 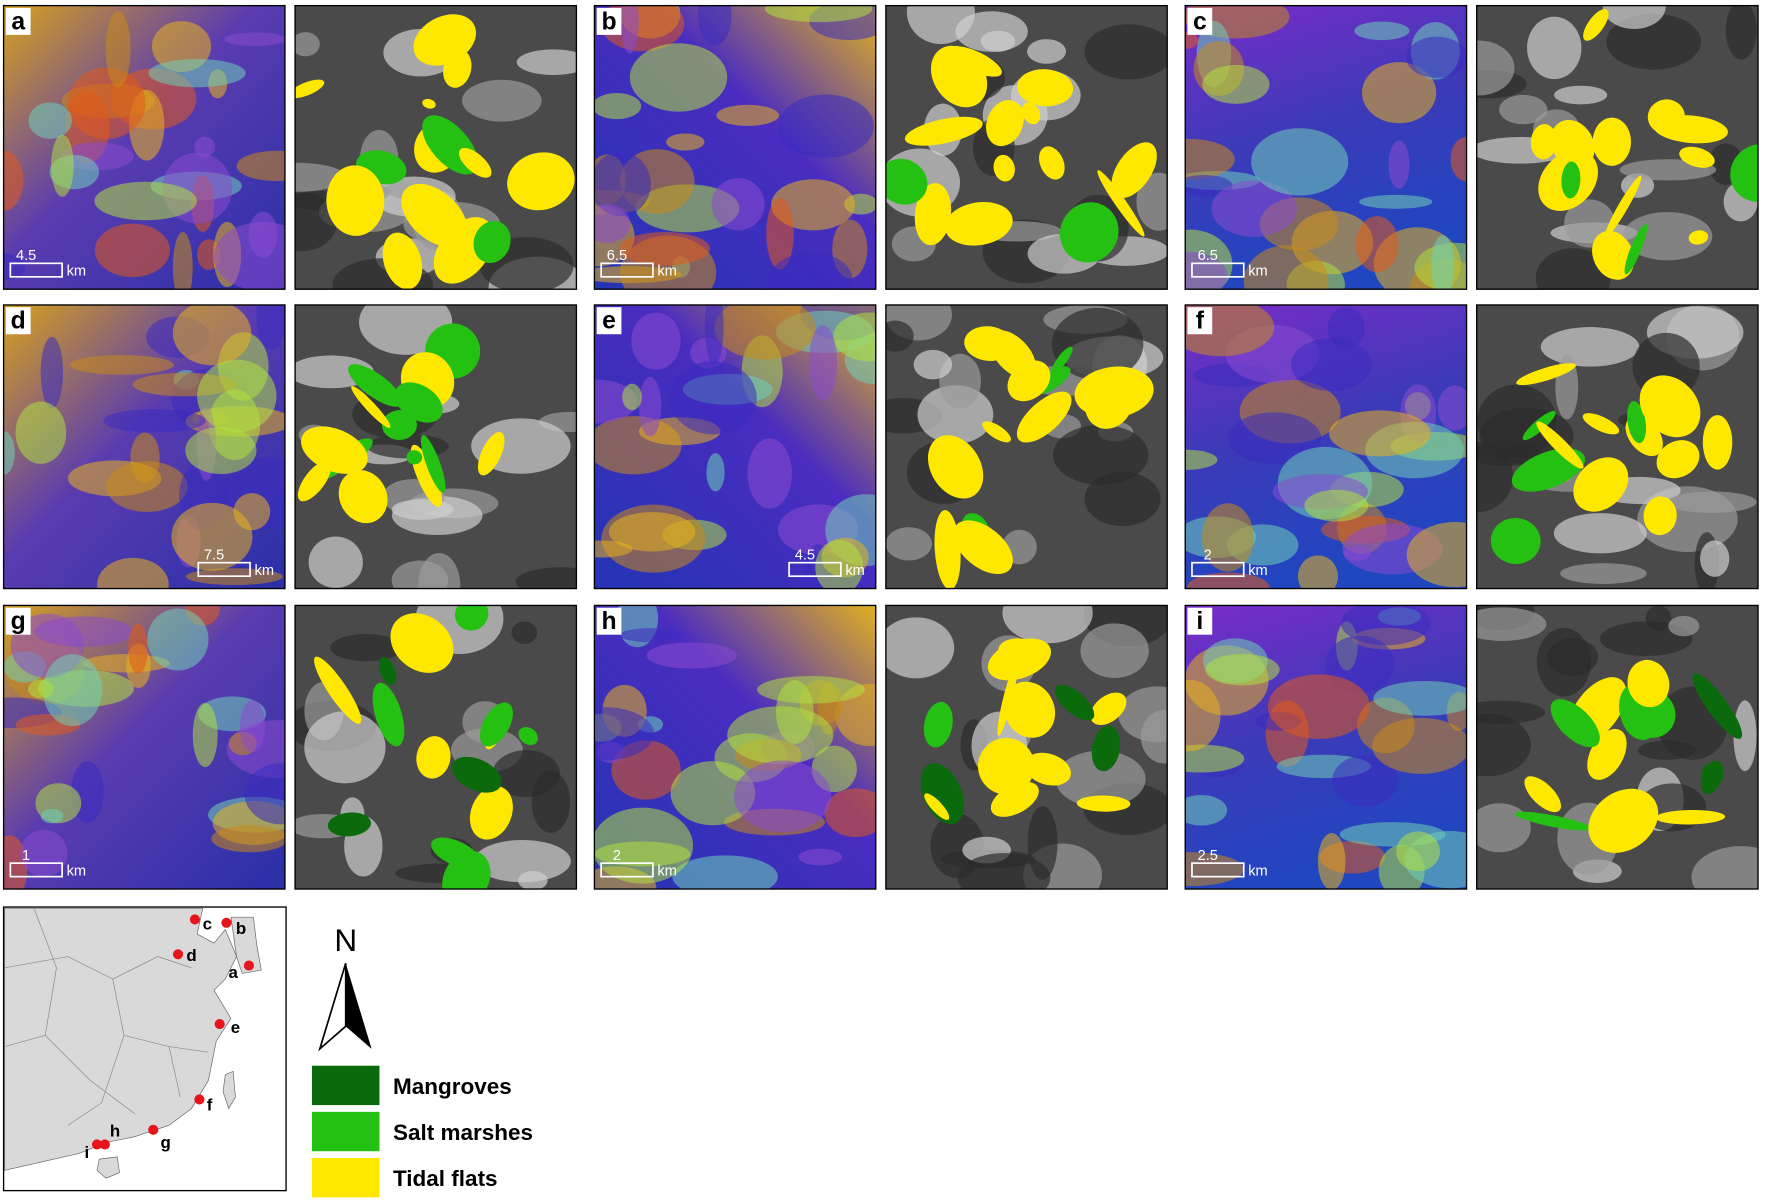 What do you see at coordinates (210, 1105) in the screenshot?
I see `site-label: f` at bounding box center [210, 1105].